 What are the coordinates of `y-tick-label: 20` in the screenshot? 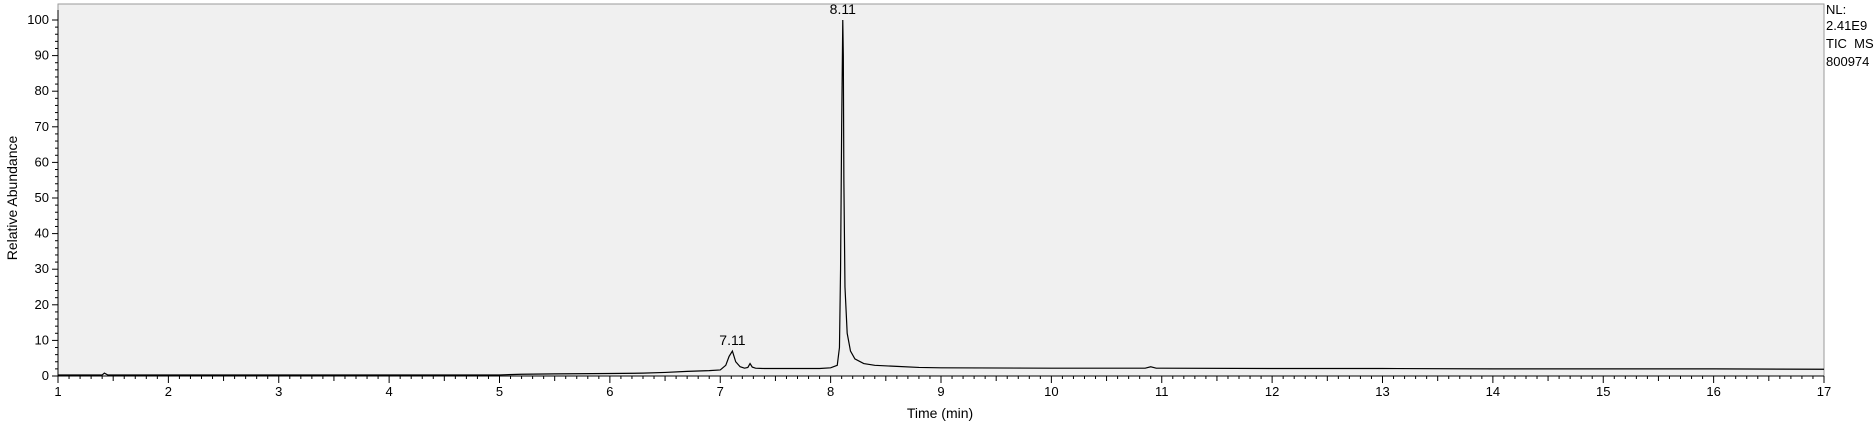 It's located at (42, 304).